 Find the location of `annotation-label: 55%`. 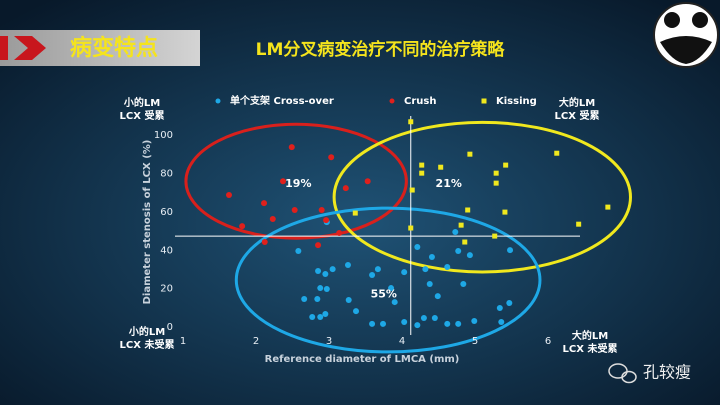

annotation-label: 55% is located at coordinates (384, 293).